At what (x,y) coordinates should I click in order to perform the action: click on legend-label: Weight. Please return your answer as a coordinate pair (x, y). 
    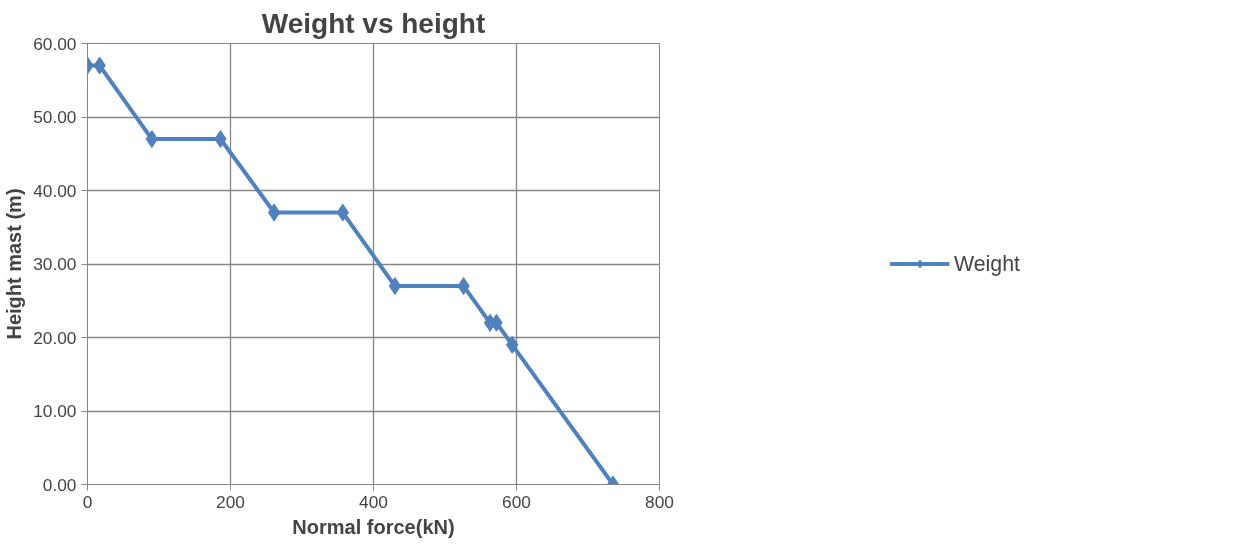
    Looking at the image, I should click on (987, 263).